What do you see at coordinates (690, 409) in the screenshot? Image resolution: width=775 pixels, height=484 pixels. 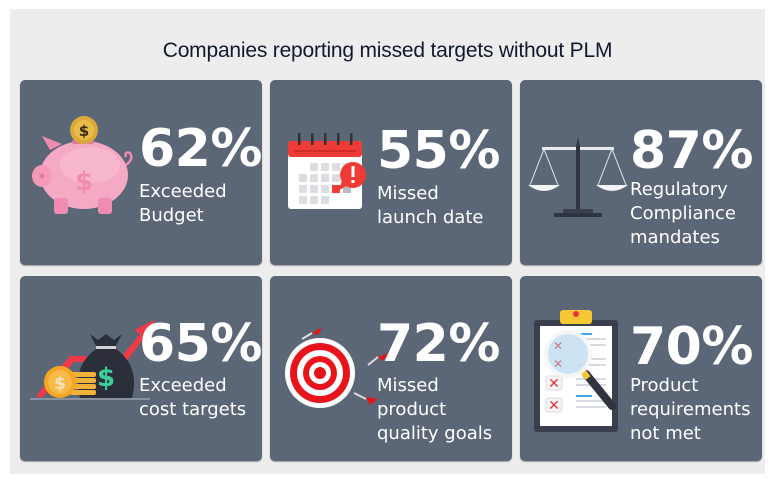 I see `stat-label: Product requirements not met` at bounding box center [690, 409].